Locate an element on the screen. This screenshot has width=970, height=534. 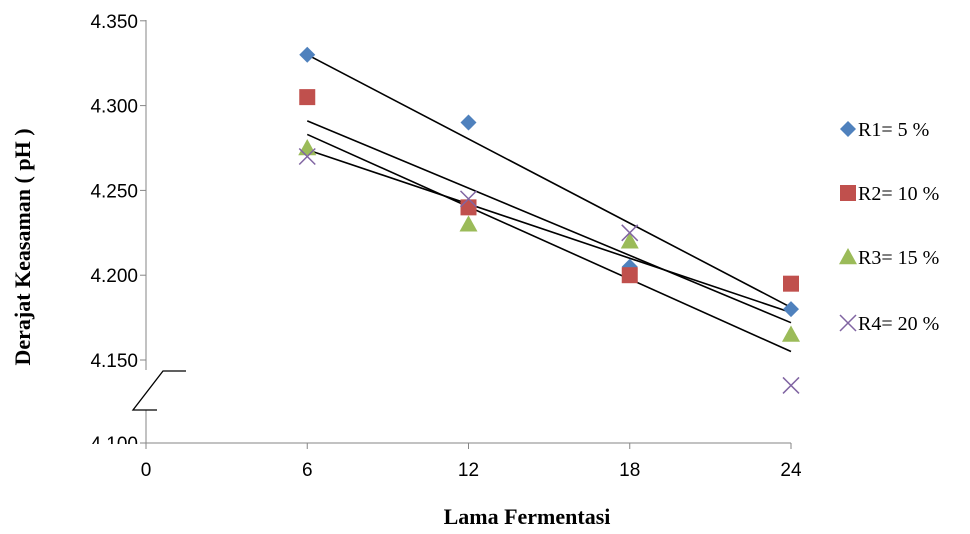
legend-label: R3= 15 % is located at coordinates (898, 258).